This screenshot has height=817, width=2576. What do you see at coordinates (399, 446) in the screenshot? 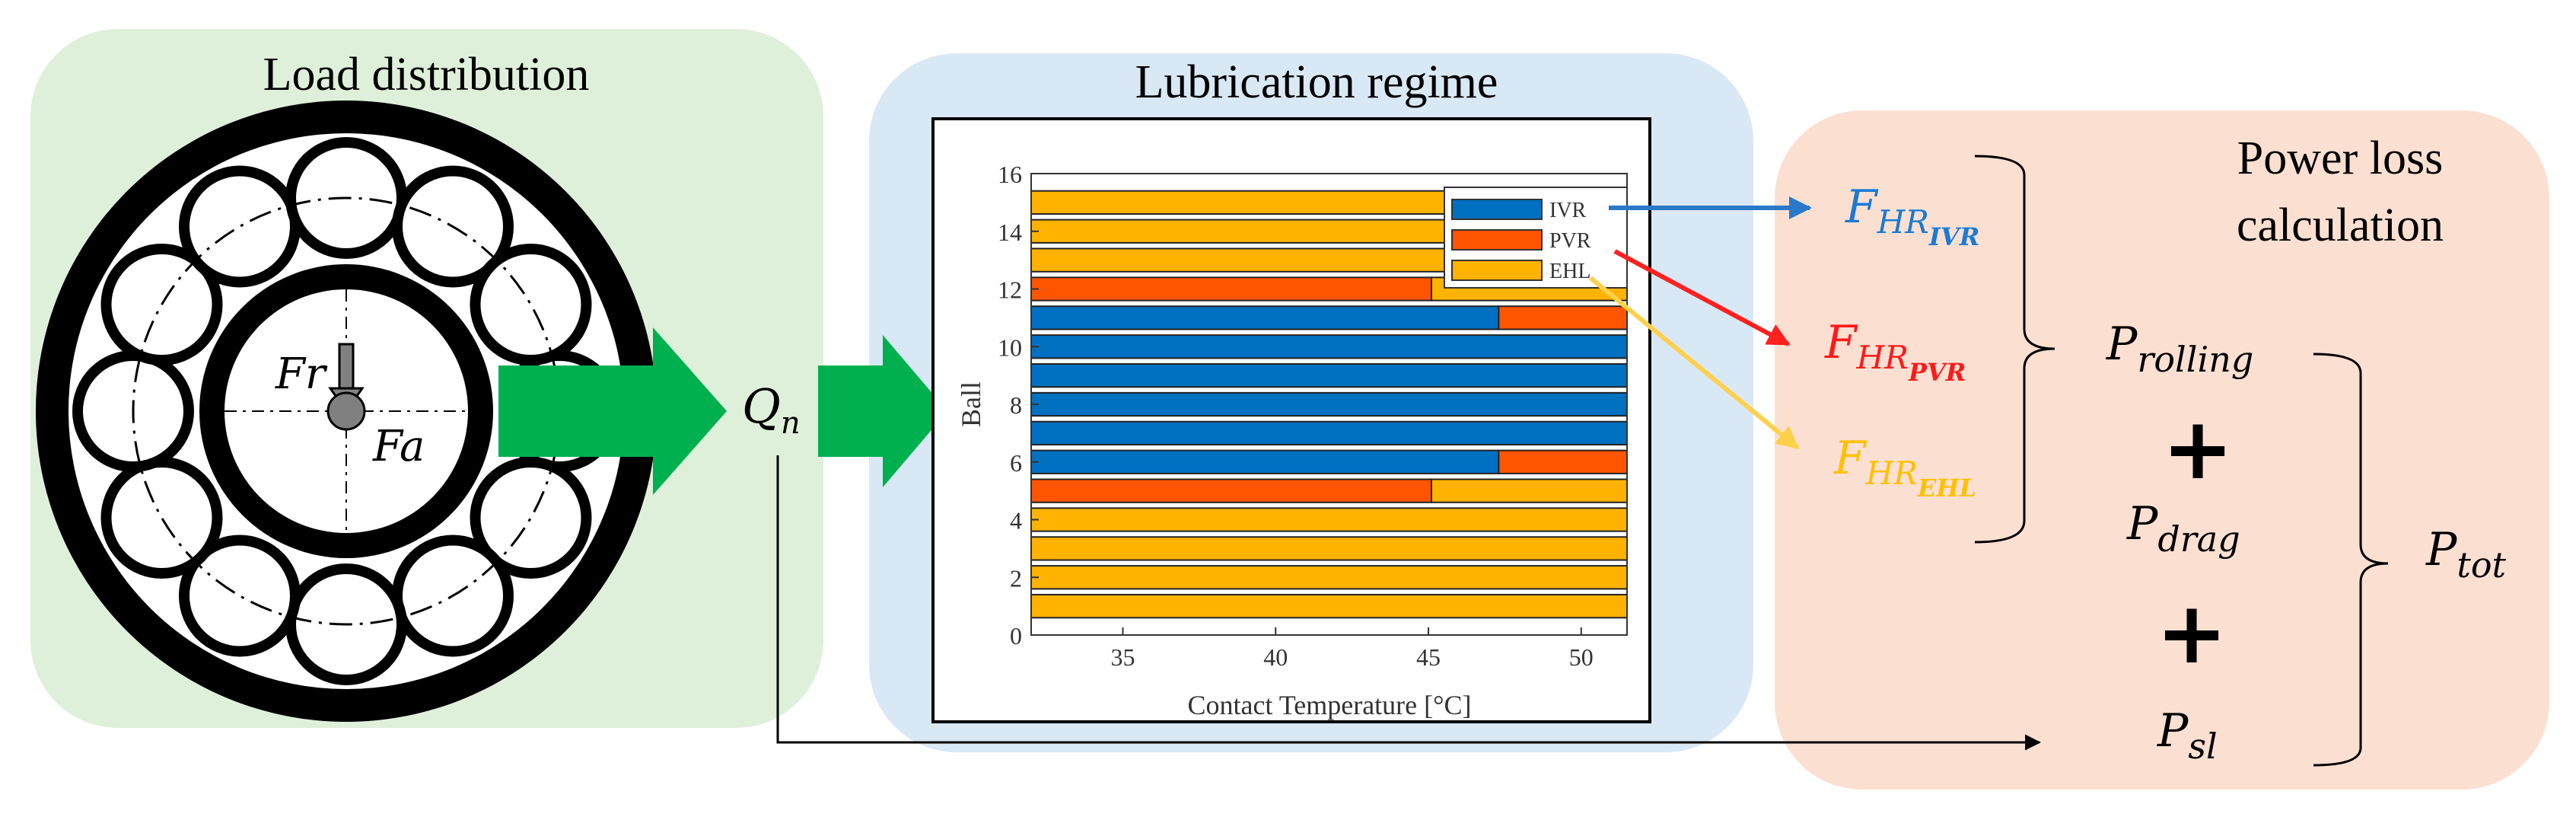
I see `axial-force-label: Fa` at bounding box center [399, 446].